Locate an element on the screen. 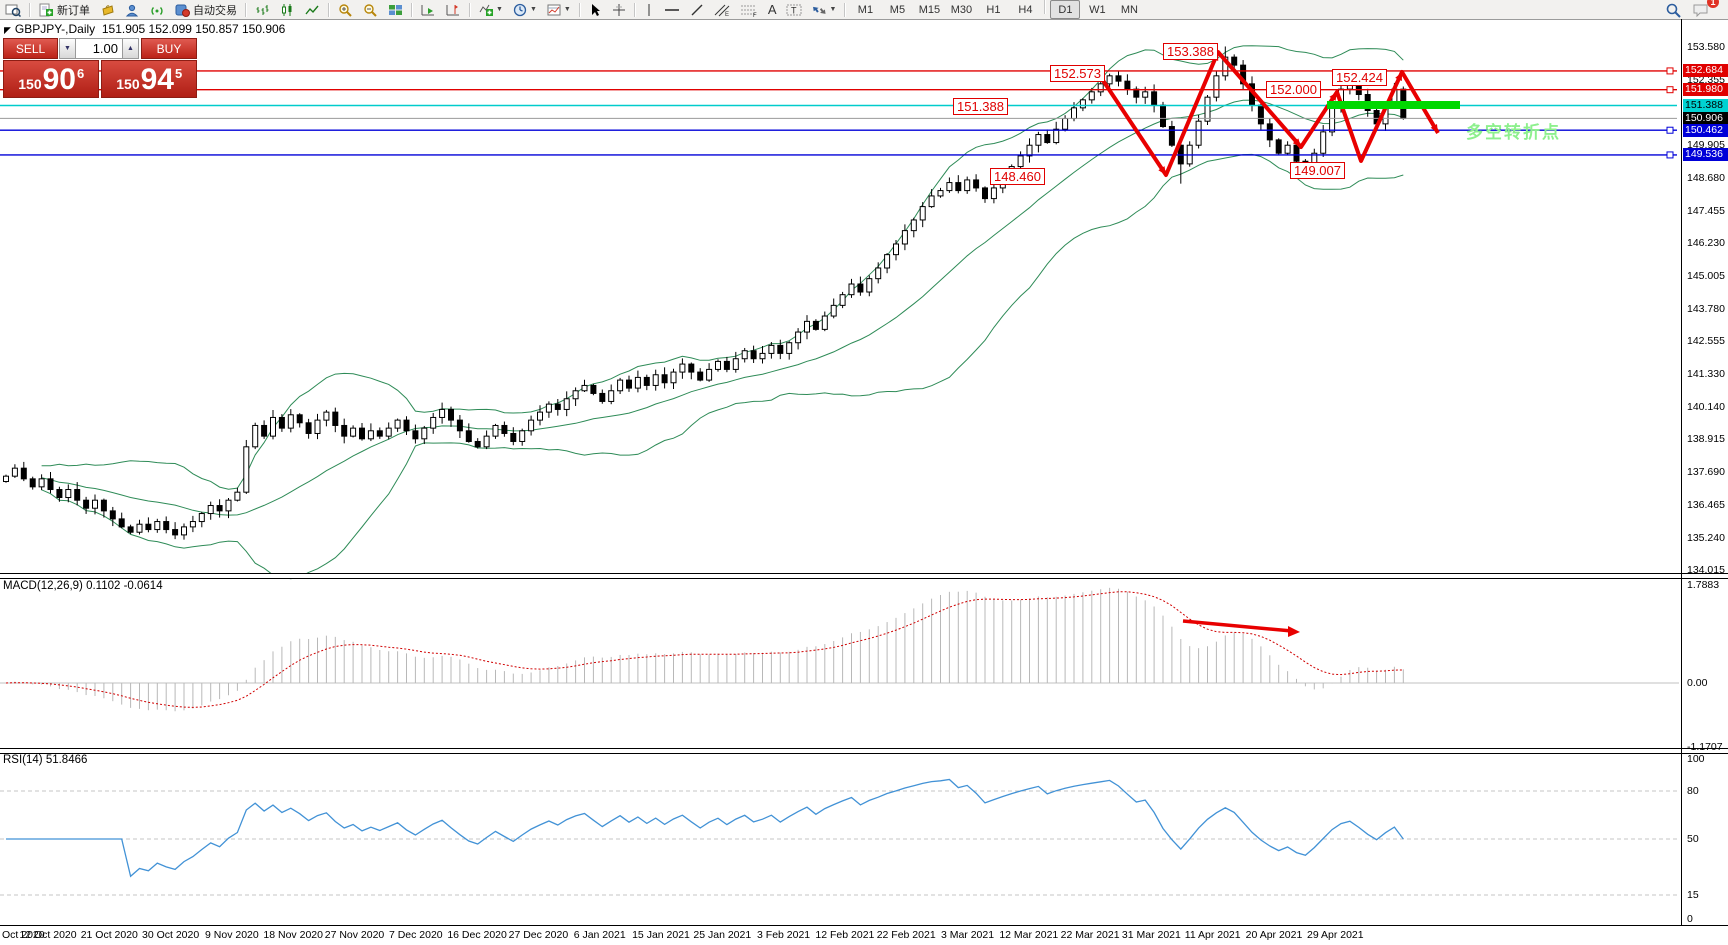  buy-button: BUY is located at coordinates (169, 48).